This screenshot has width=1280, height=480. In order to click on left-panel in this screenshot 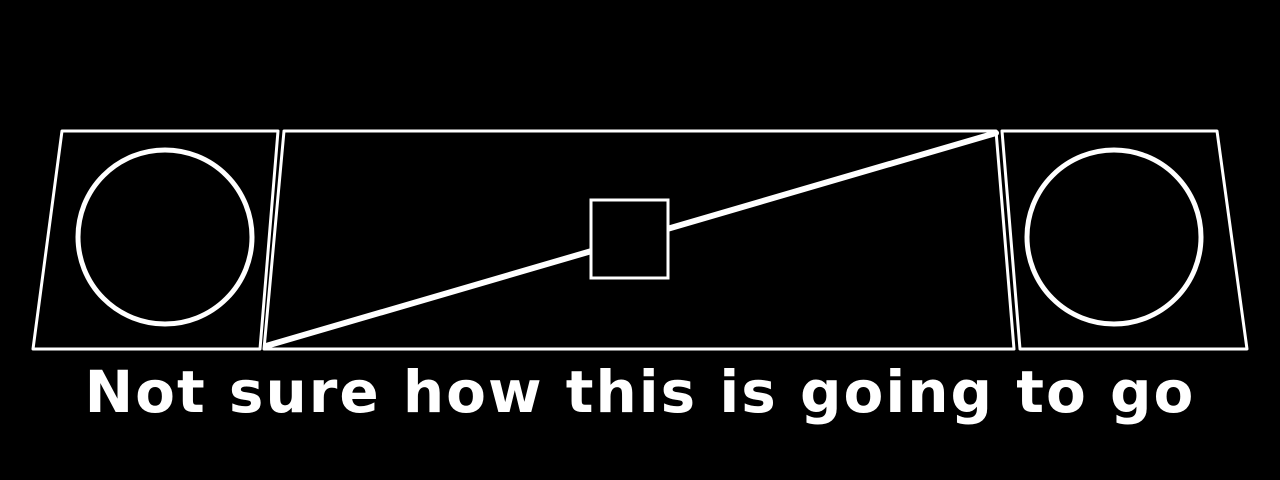, I will do `click(155, 240)`.